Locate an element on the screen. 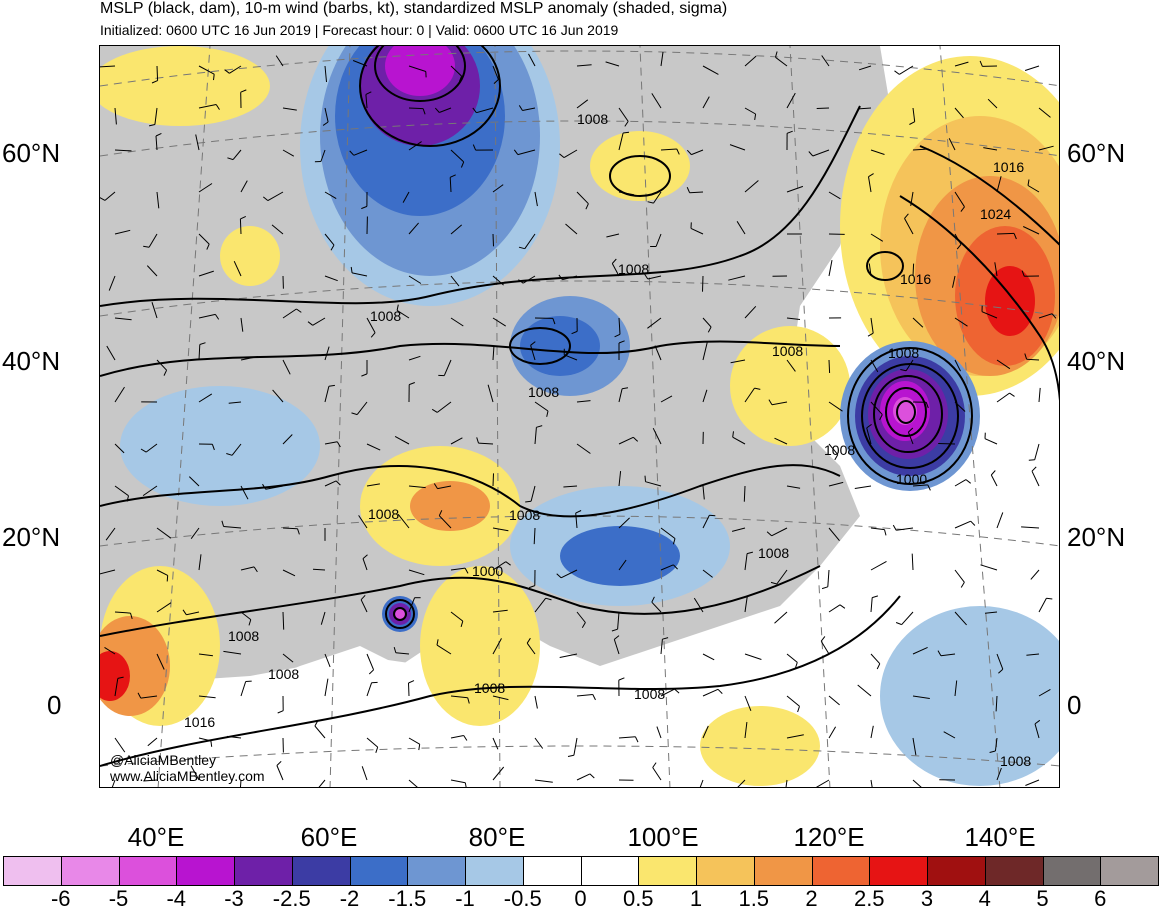  colorbar-tick-label: 0 is located at coordinates (580, 898).